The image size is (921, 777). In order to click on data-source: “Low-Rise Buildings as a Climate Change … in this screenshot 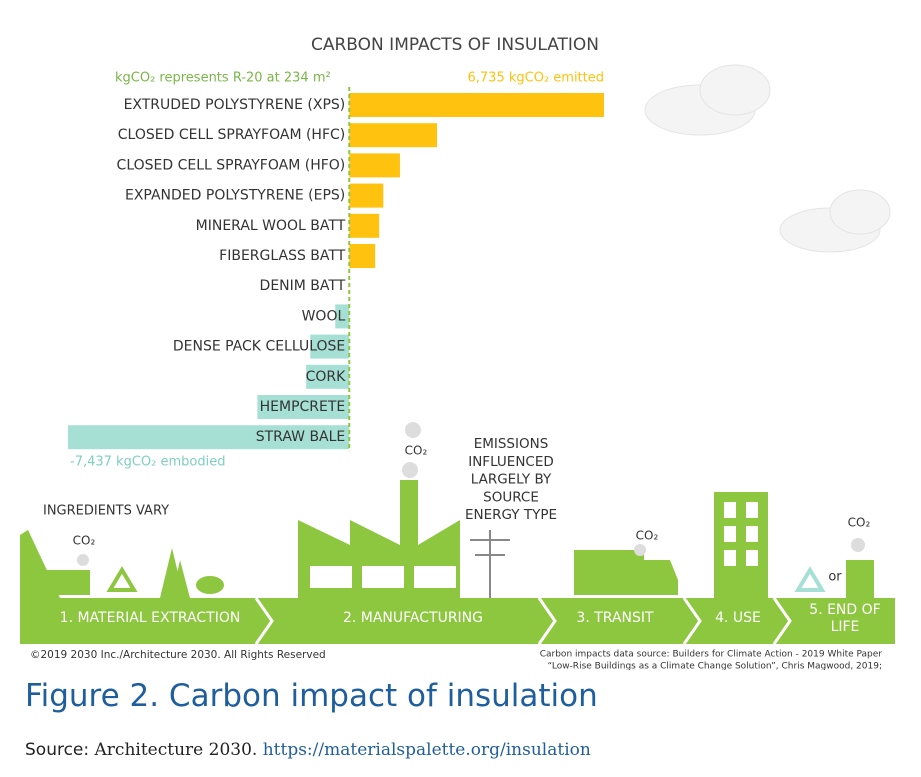, I will do `click(714, 666)`.